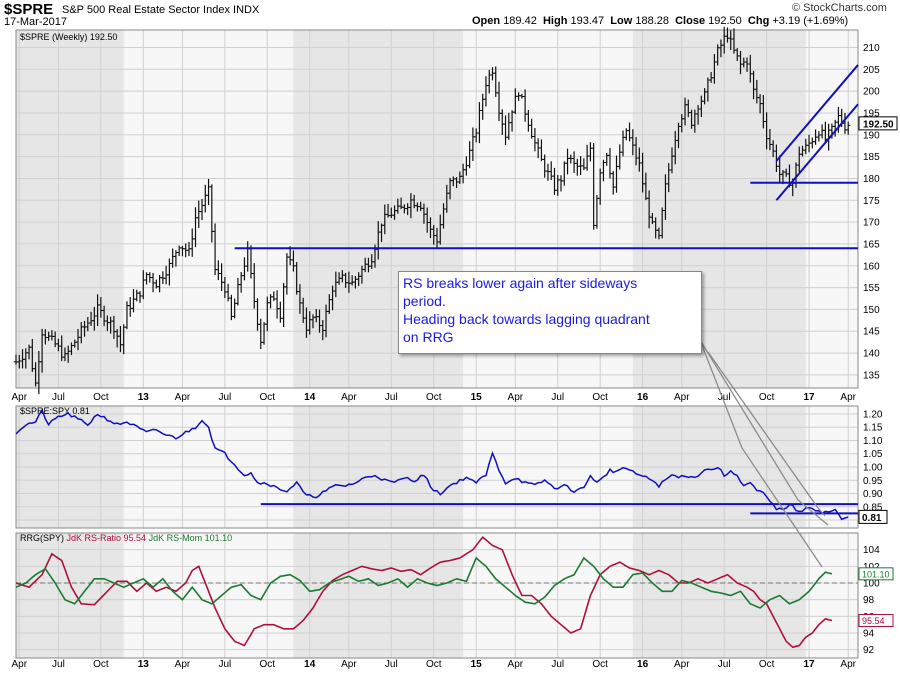 Image resolution: width=900 pixels, height=673 pixels. What do you see at coordinates (108, 538) in the screenshot?
I see `rrg-legend-ratio: JdK RS-Ratio 95.54` at bounding box center [108, 538].